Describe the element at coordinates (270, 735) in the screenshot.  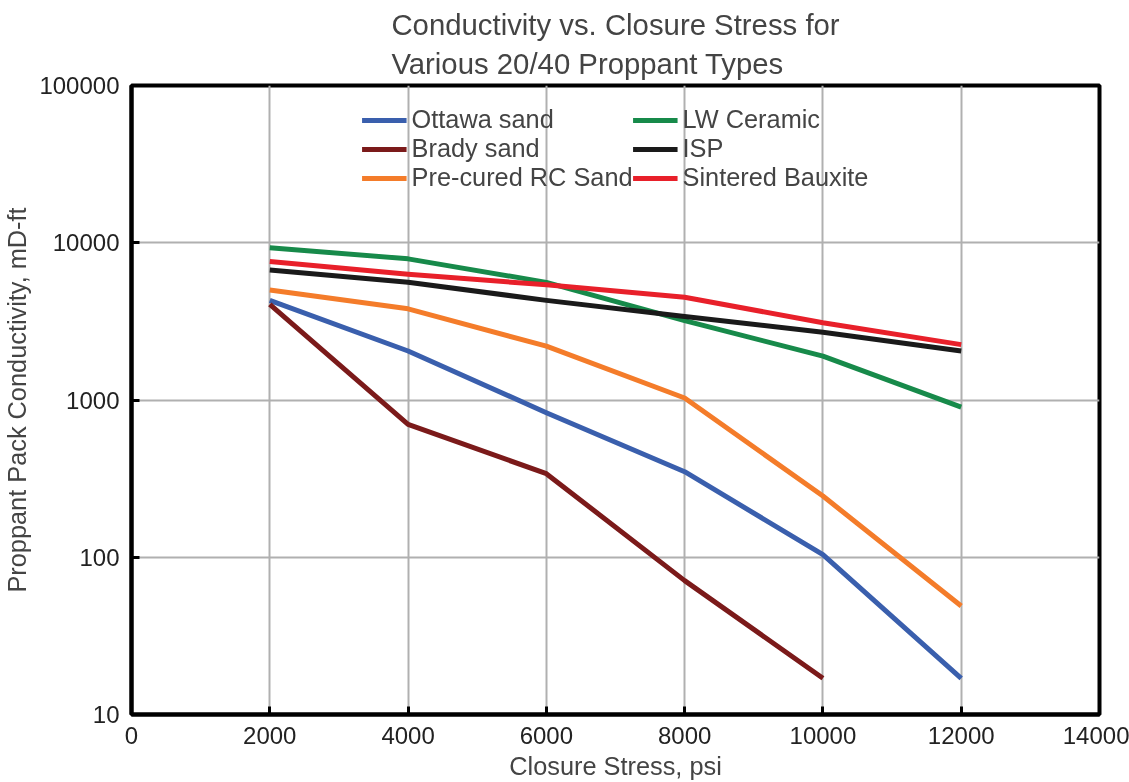
I see `x-tick-label: 2000` at that location.